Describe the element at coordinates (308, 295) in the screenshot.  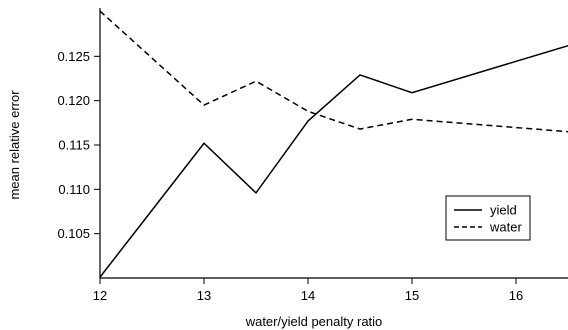
I see `x-tick-label: 14` at that location.